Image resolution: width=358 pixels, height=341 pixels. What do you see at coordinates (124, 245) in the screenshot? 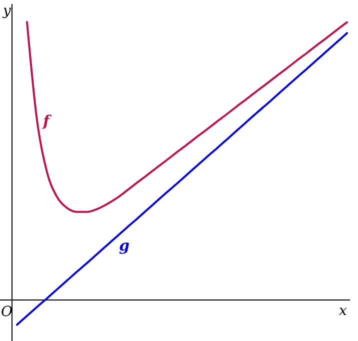
I see `series-label: g` at bounding box center [124, 245].